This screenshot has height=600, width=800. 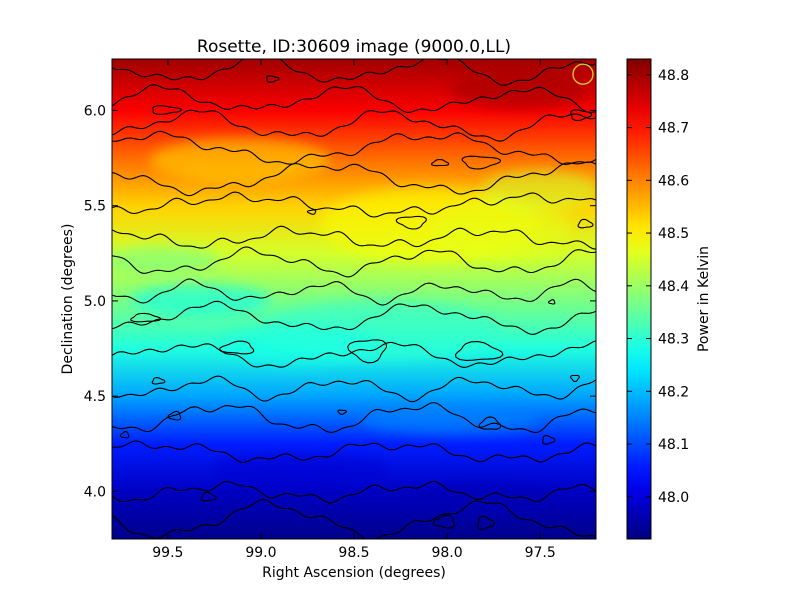 What do you see at coordinates (95, 397) in the screenshot?
I see `y-tick-label: 4.5` at bounding box center [95, 397].